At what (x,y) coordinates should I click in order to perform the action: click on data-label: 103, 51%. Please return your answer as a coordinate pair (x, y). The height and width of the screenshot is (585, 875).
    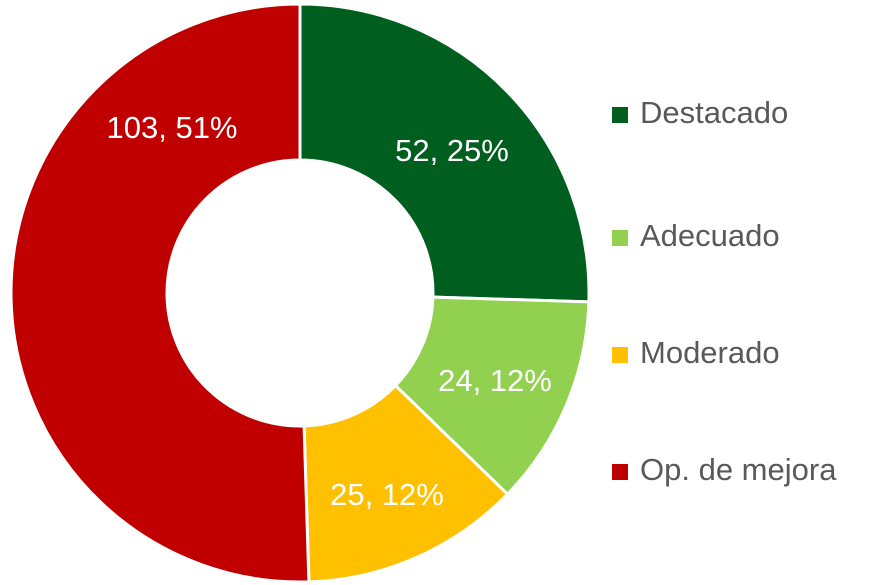
    Looking at the image, I should click on (172, 127).